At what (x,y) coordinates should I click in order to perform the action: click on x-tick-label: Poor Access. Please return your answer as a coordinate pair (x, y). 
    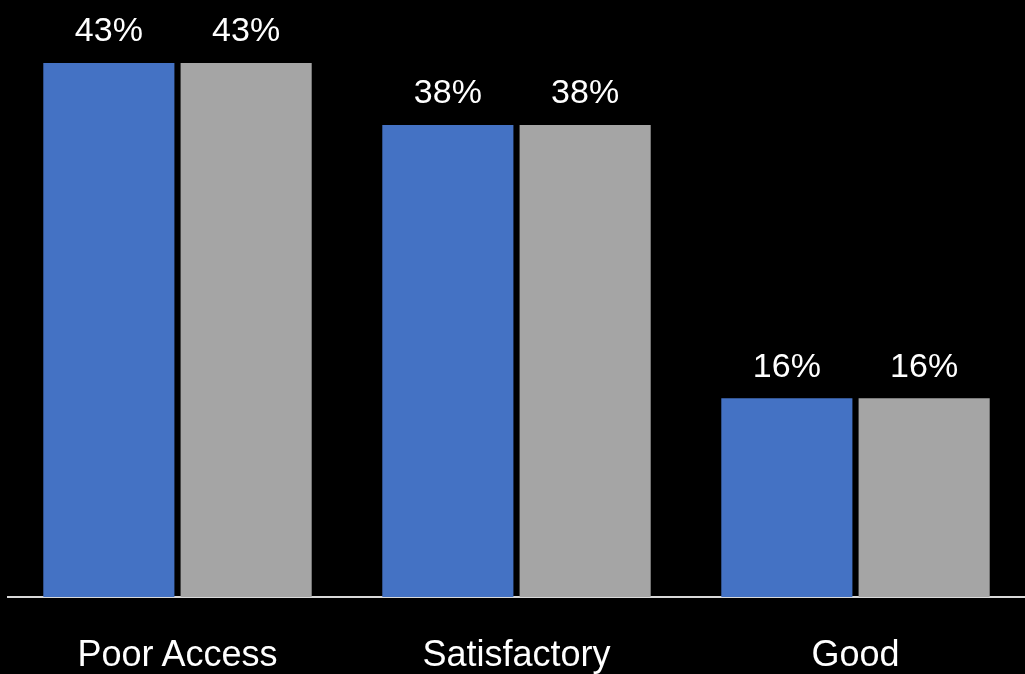
    Looking at the image, I should click on (177, 653).